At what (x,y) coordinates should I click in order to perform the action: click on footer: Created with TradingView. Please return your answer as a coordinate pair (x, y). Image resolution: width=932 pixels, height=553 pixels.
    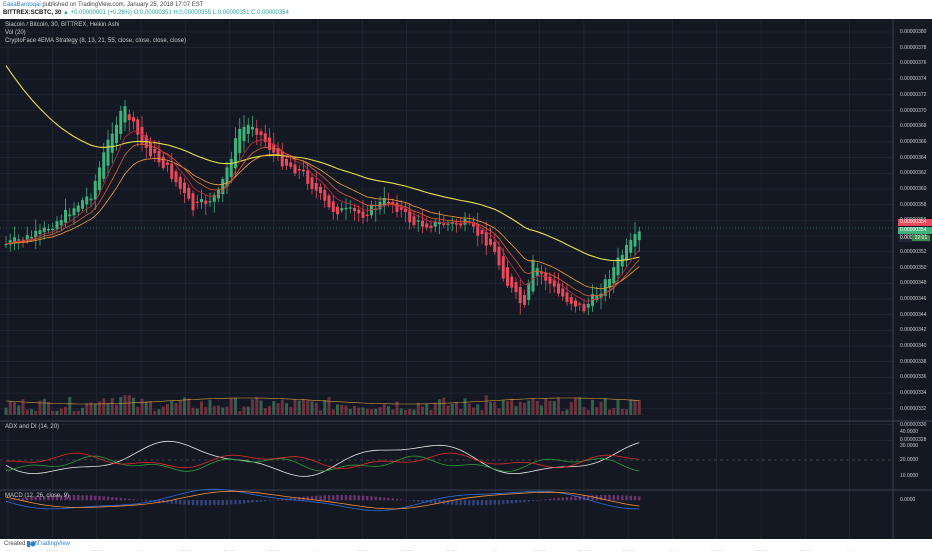
    Looking at the image, I should click on (466, 544).